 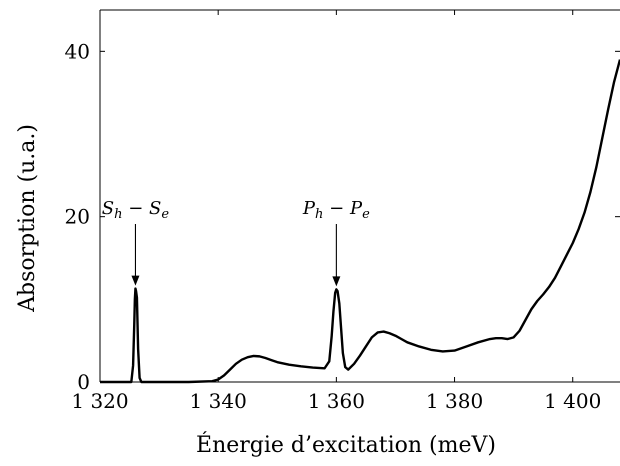 I want to click on x-axis-label: Énergie d’excitation (meV), so click(x=346, y=444).